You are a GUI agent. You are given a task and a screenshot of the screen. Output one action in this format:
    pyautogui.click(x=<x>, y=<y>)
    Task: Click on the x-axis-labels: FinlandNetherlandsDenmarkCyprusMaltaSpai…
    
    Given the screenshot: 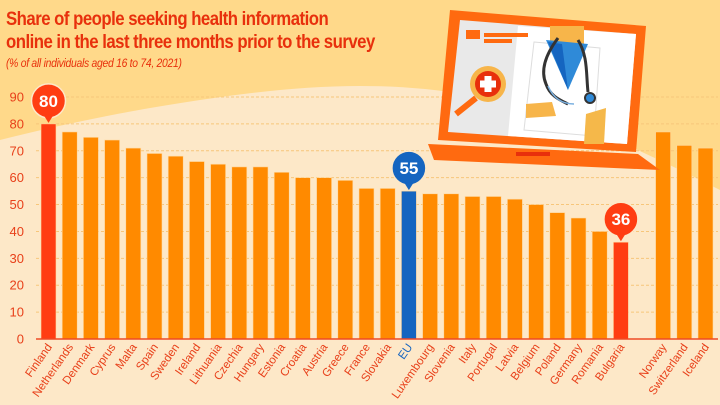 What is the action you would take?
    pyautogui.click(x=367, y=371)
    